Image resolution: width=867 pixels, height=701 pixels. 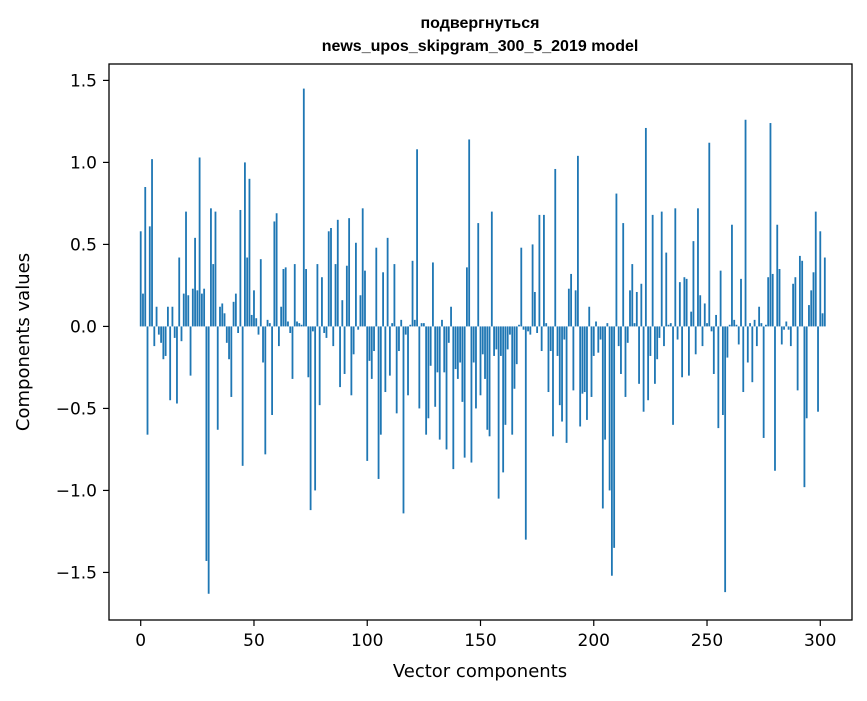 I want to click on y-tick-label-6: 1.5, so click(x=83, y=81).